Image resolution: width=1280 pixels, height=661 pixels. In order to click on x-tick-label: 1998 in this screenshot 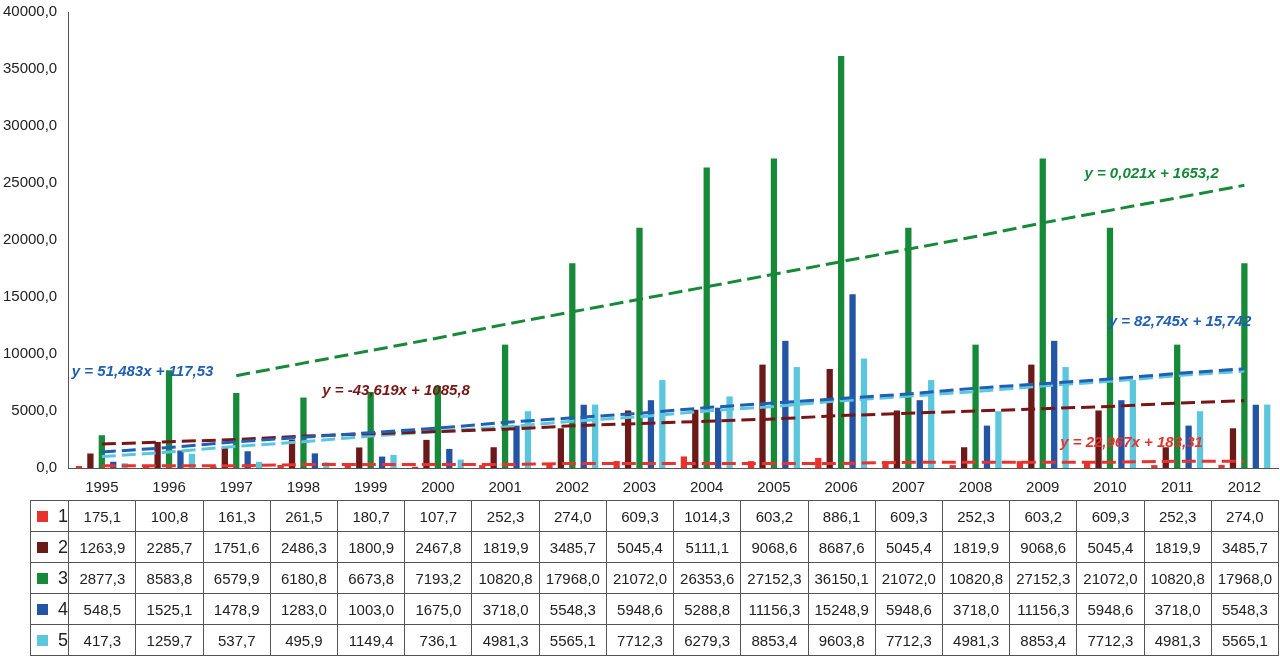, I will do `click(303, 487)`.